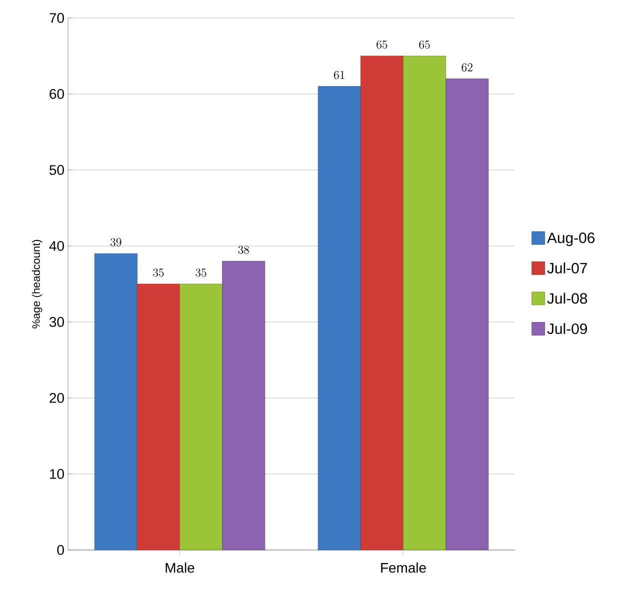 Image resolution: width=629 pixels, height=604 pixels. What do you see at coordinates (57, 398) in the screenshot?
I see `y-tick-label: 20` at bounding box center [57, 398].